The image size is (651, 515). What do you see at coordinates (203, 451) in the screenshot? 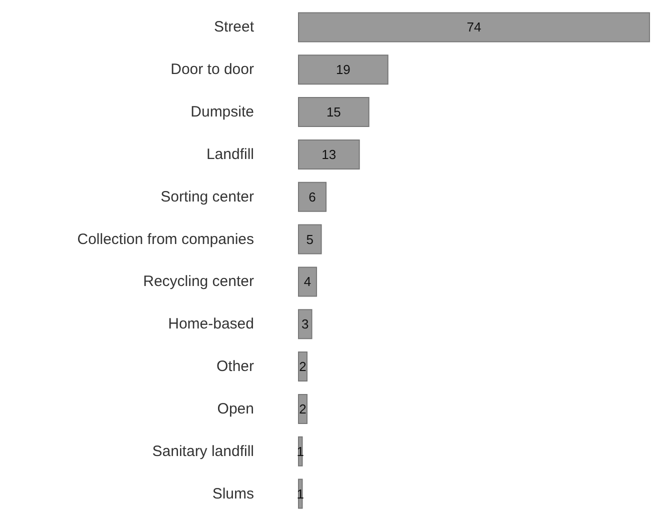
I see `y-tick-label: Sanitary landfill` at bounding box center [203, 451].